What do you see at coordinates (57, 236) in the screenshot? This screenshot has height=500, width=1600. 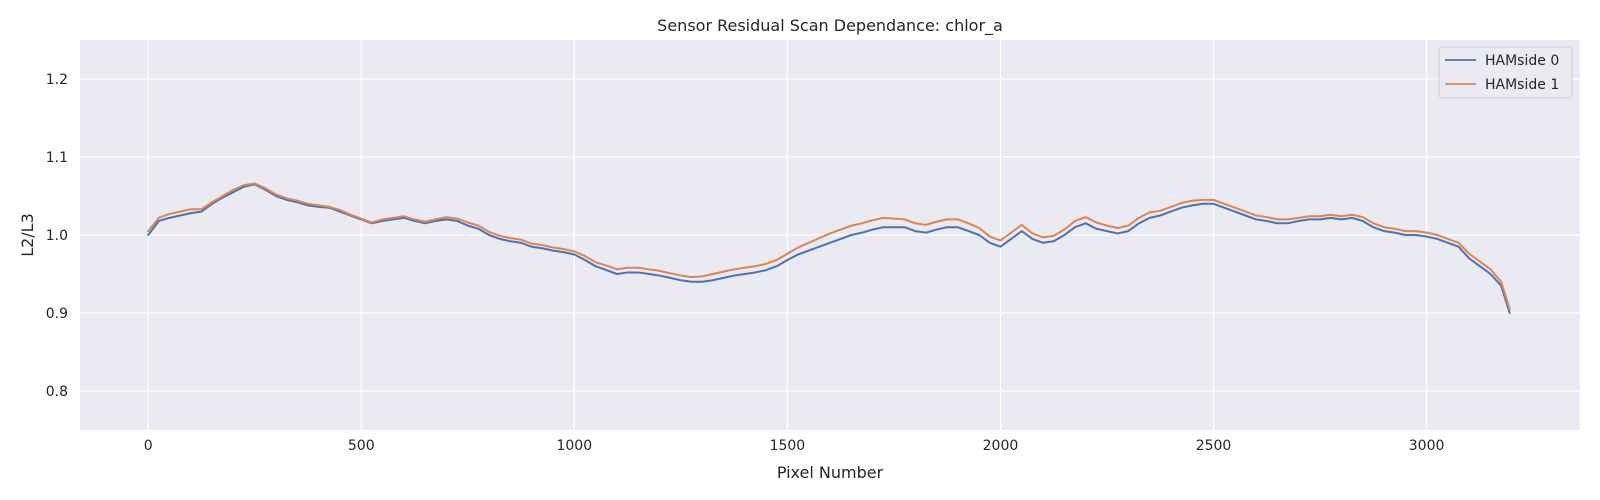 I see `y-tick-label: 1.0` at bounding box center [57, 236].